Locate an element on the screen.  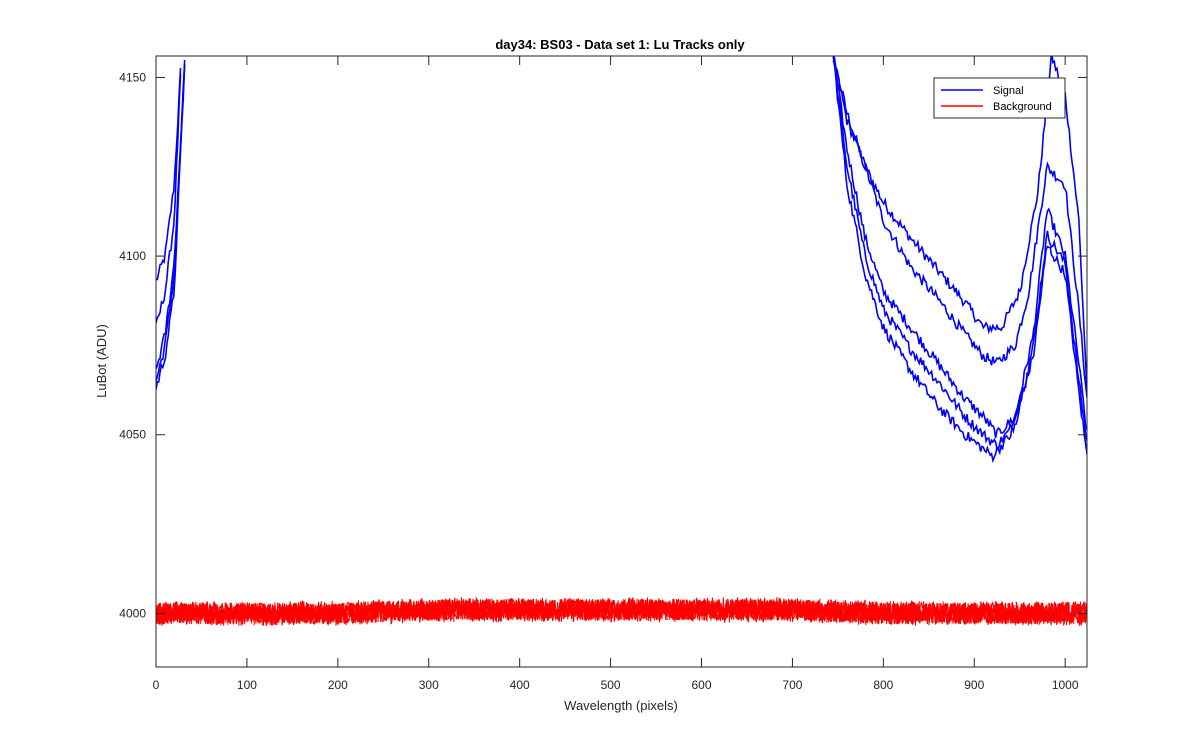
x-tick-label: 700 is located at coordinates (792, 685).